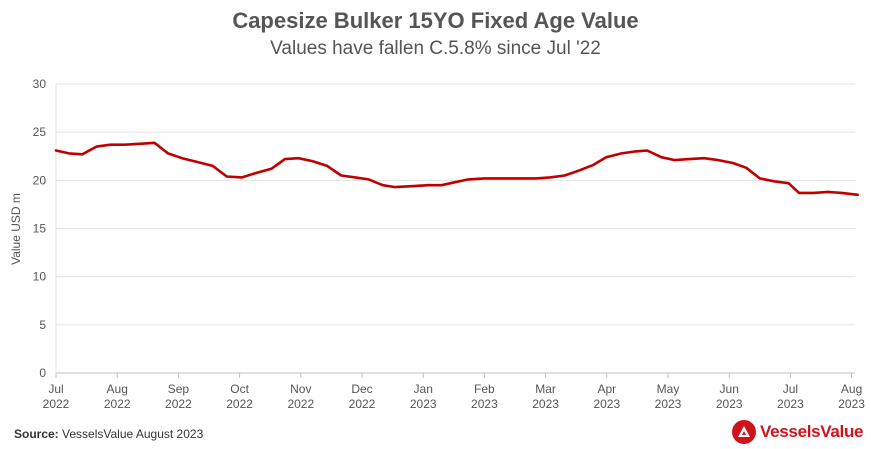 Image resolution: width=871 pixels, height=449 pixels. Describe the element at coordinates (484, 396) in the screenshot. I see `x-tick-label: Feb 2023` at that location.